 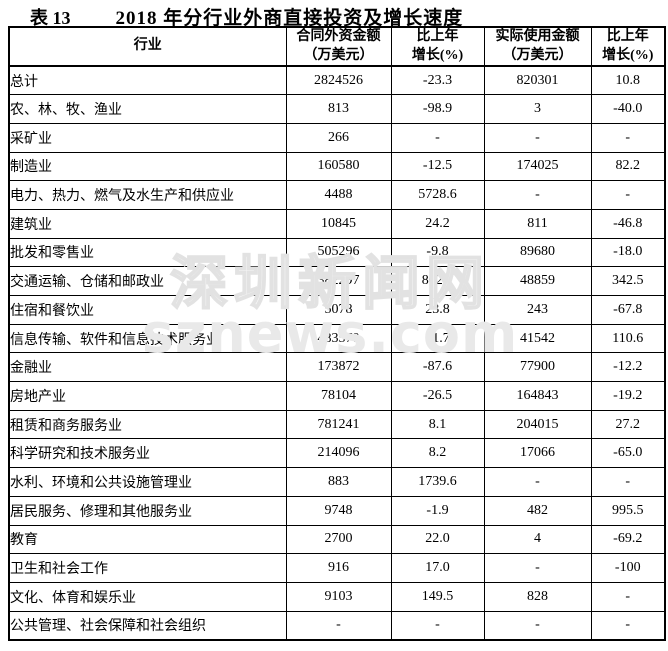 I want to click on value-cell: 4488, so click(x=338, y=195).